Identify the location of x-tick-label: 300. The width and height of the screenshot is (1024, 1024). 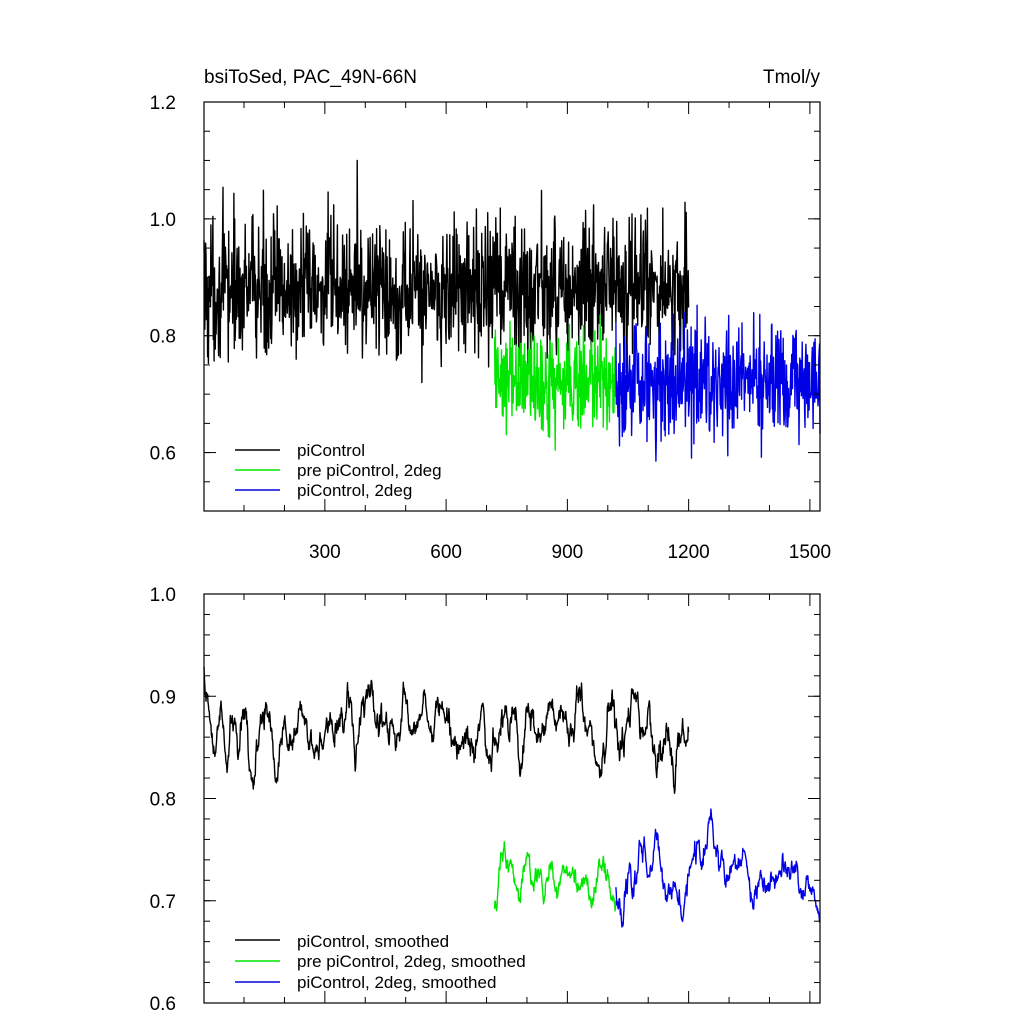
(325, 552).